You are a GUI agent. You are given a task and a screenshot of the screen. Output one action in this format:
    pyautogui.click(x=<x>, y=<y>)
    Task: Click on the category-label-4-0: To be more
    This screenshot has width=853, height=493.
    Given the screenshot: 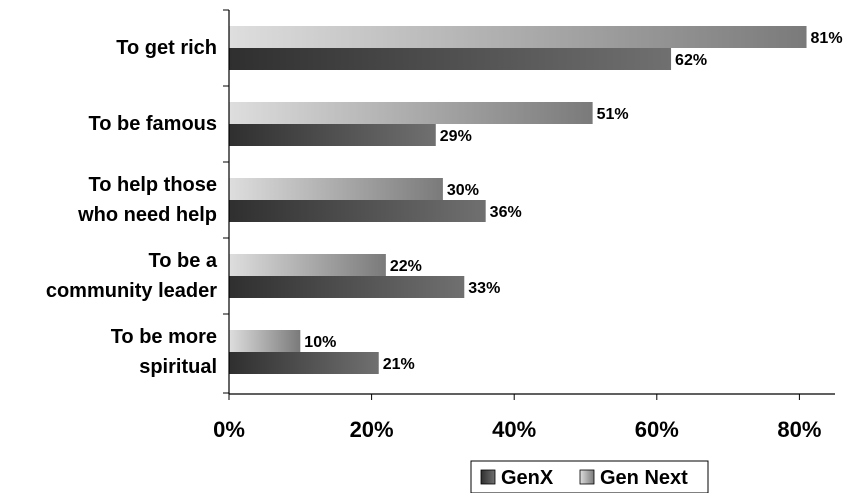 What is the action you would take?
    pyautogui.click(x=164, y=337)
    